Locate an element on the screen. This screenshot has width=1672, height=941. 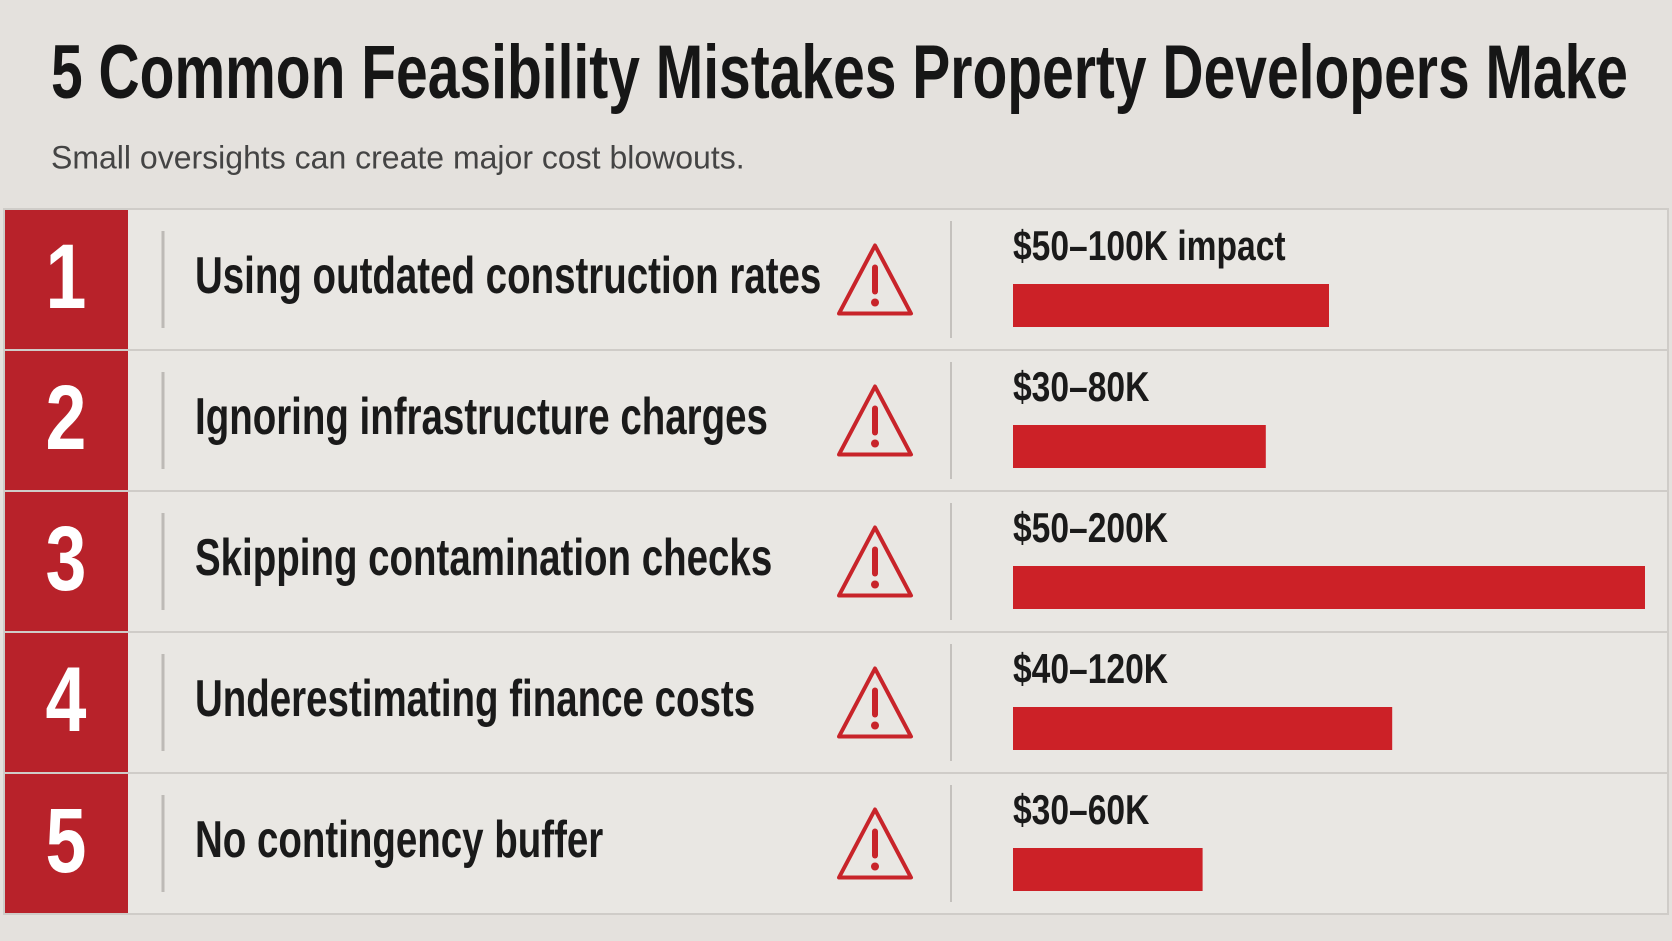
label-group: $40–120K is located at coordinates (1090, 670).